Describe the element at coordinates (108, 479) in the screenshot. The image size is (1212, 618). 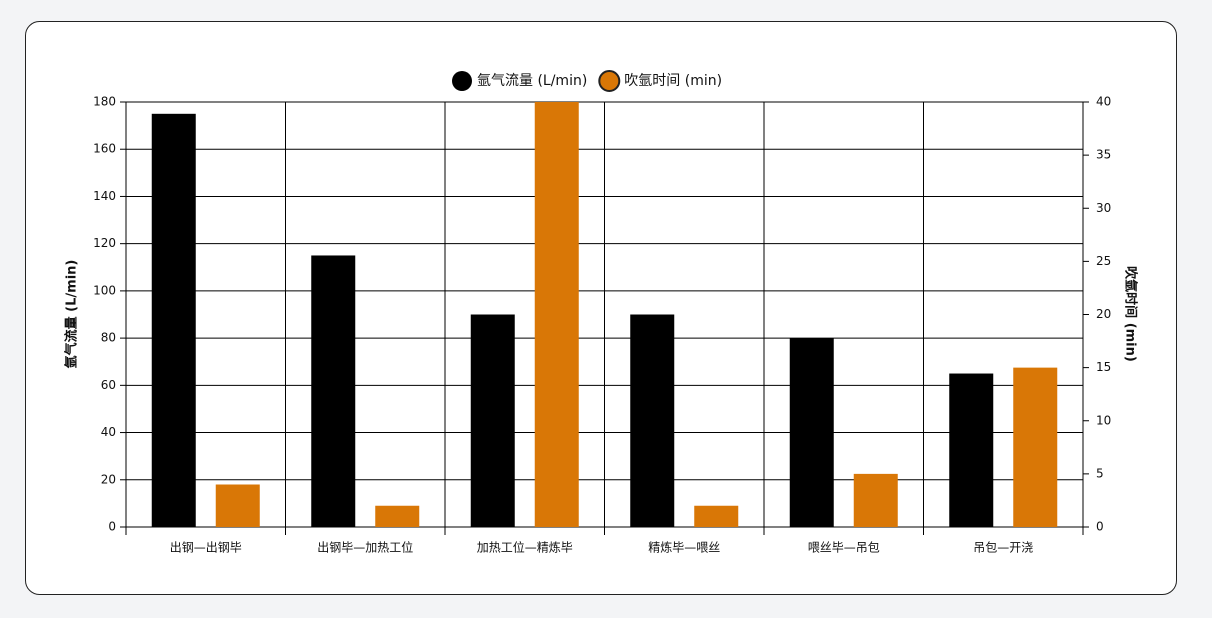
I see `y-tick-label: 20` at that location.